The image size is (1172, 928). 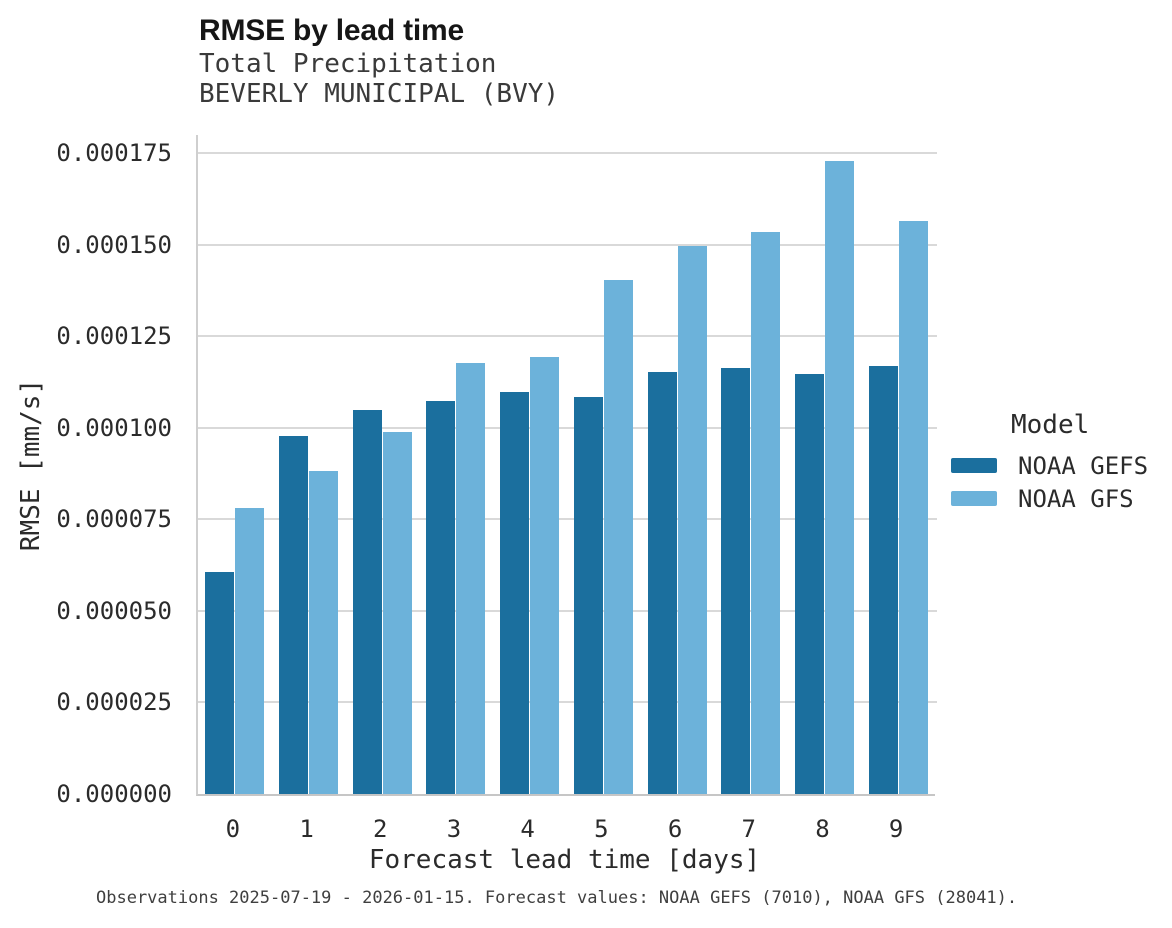 I want to click on legend-label-noaa-gfs: NOAA GFS, so click(x=1076, y=498).